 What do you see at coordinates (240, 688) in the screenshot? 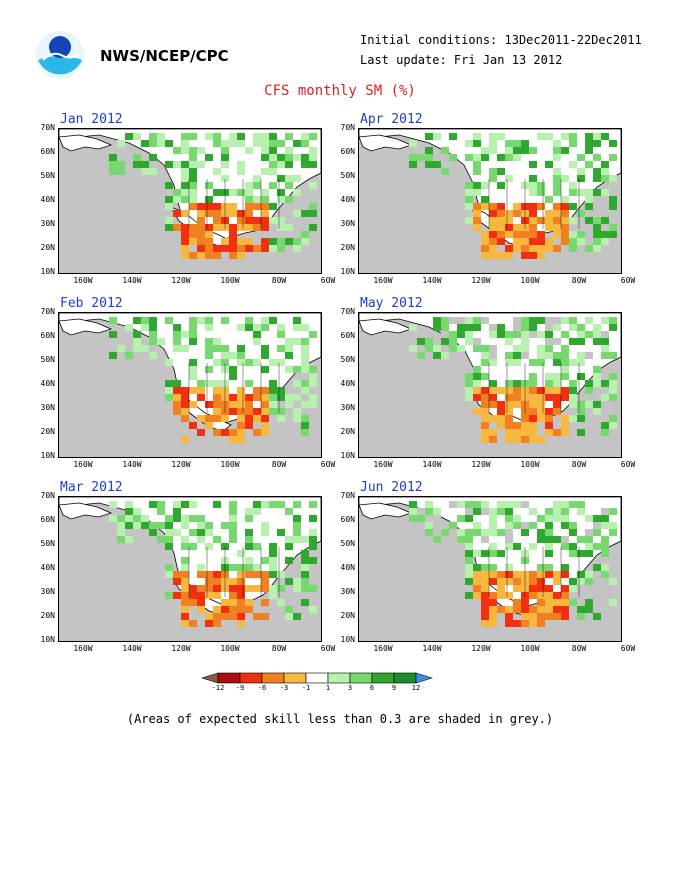
I see `colorbar-label: -9` at bounding box center [240, 688].